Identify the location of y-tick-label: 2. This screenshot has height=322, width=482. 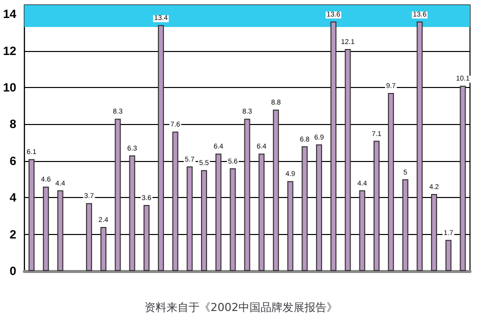
(13, 234).